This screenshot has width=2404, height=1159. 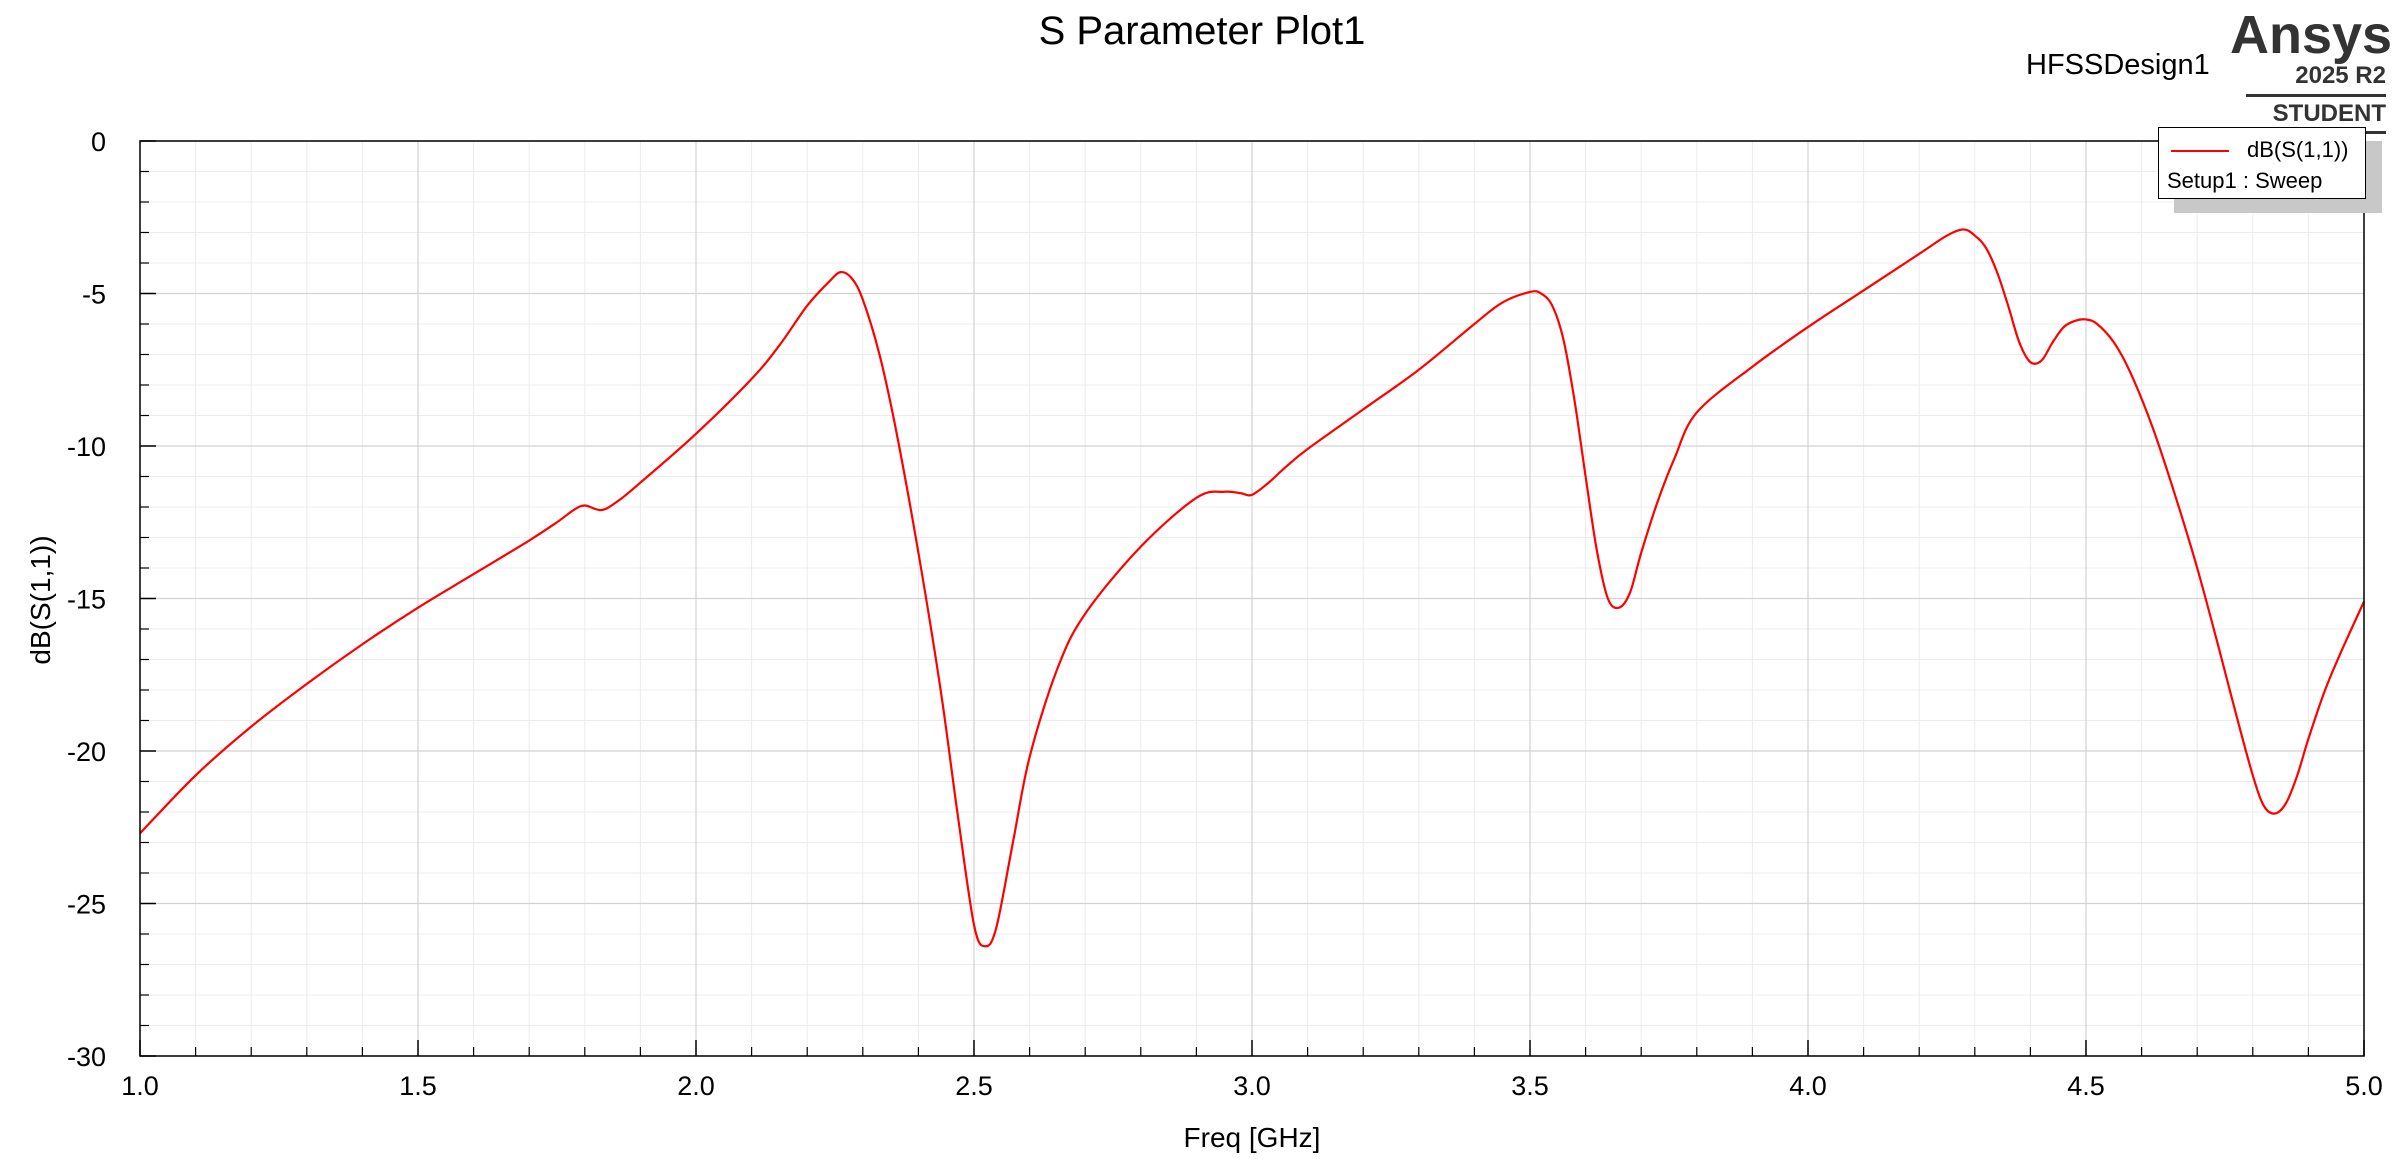 I want to click on x-tick-label: 1.0, so click(x=140, y=1086).